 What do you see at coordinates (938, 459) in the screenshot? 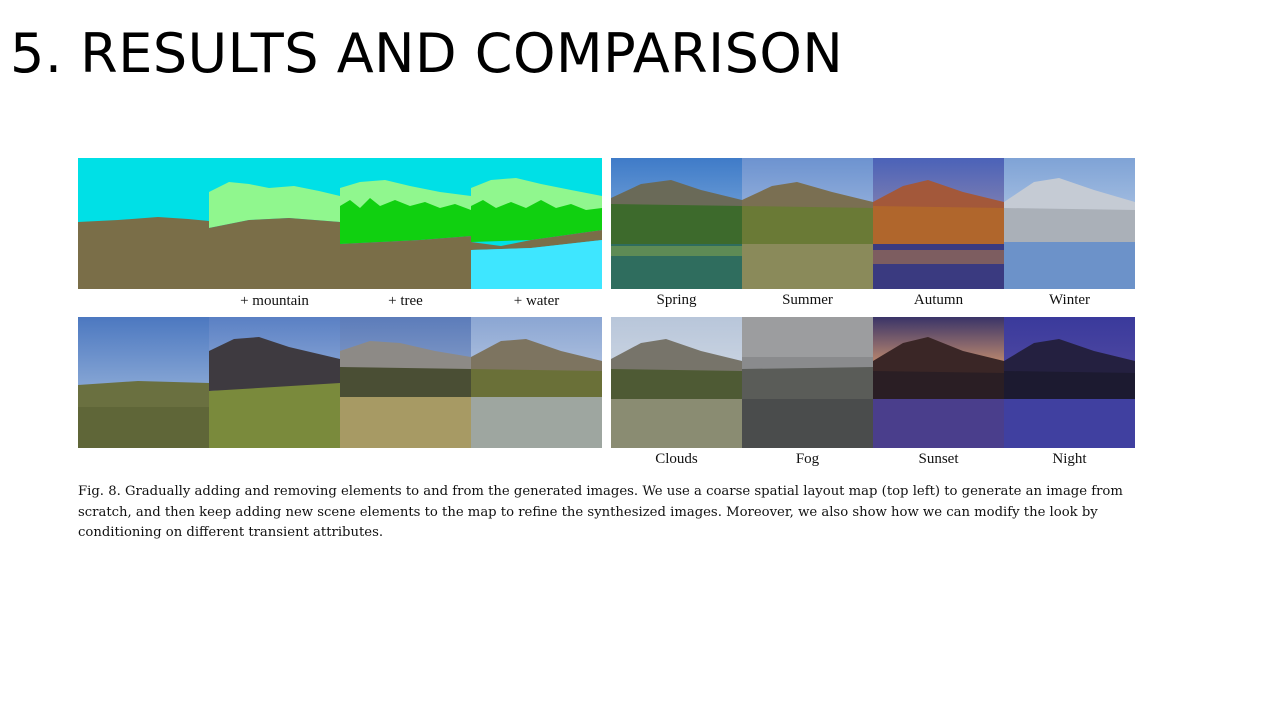
I see `label-sunset: Sunset` at bounding box center [938, 459].